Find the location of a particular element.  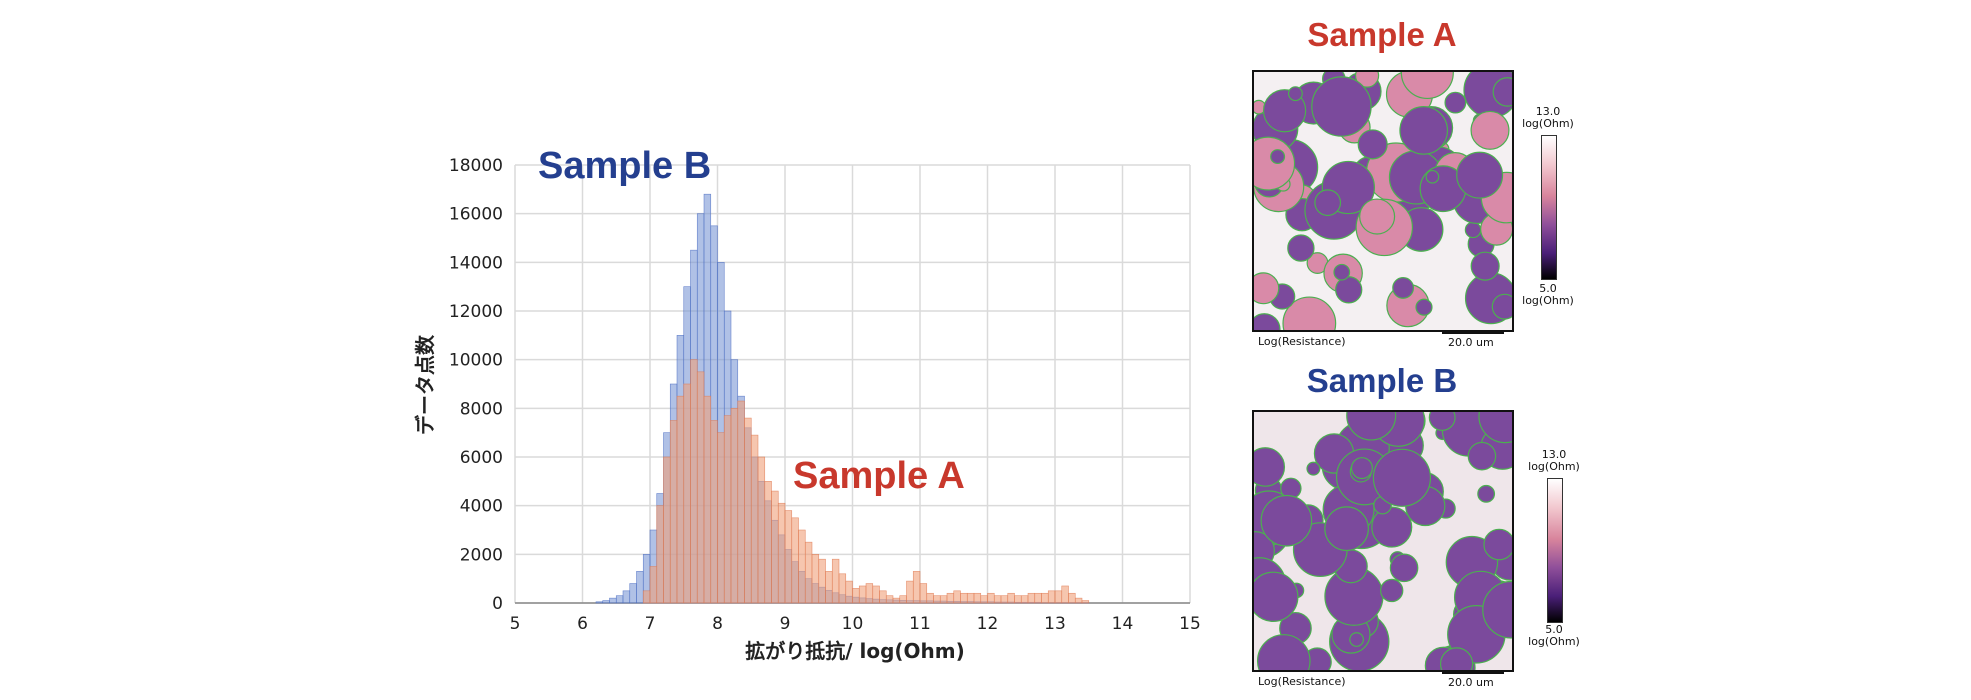

sample-a-bars is located at coordinates (866, 481).